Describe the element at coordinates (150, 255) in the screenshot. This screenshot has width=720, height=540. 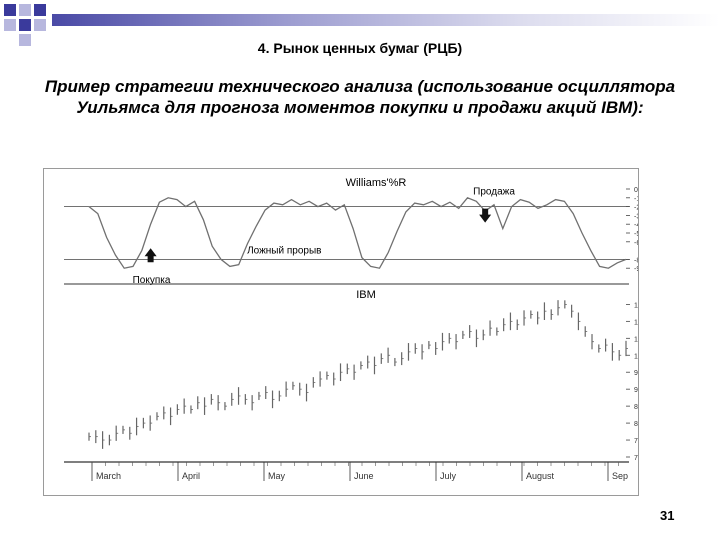
I see `buy-arrow-icon` at that location.